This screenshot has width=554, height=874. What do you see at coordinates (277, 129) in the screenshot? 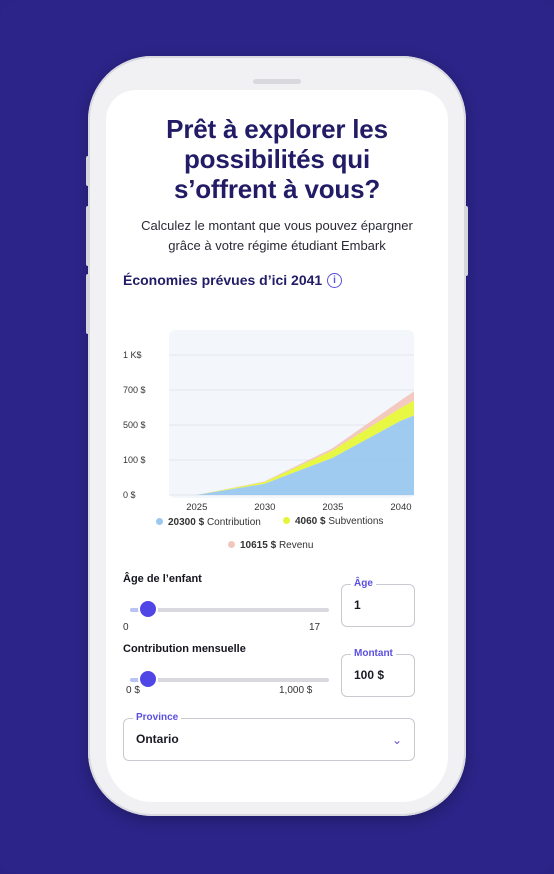
I see `title-line: Prêt à explorer les` at bounding box center [277, 129].